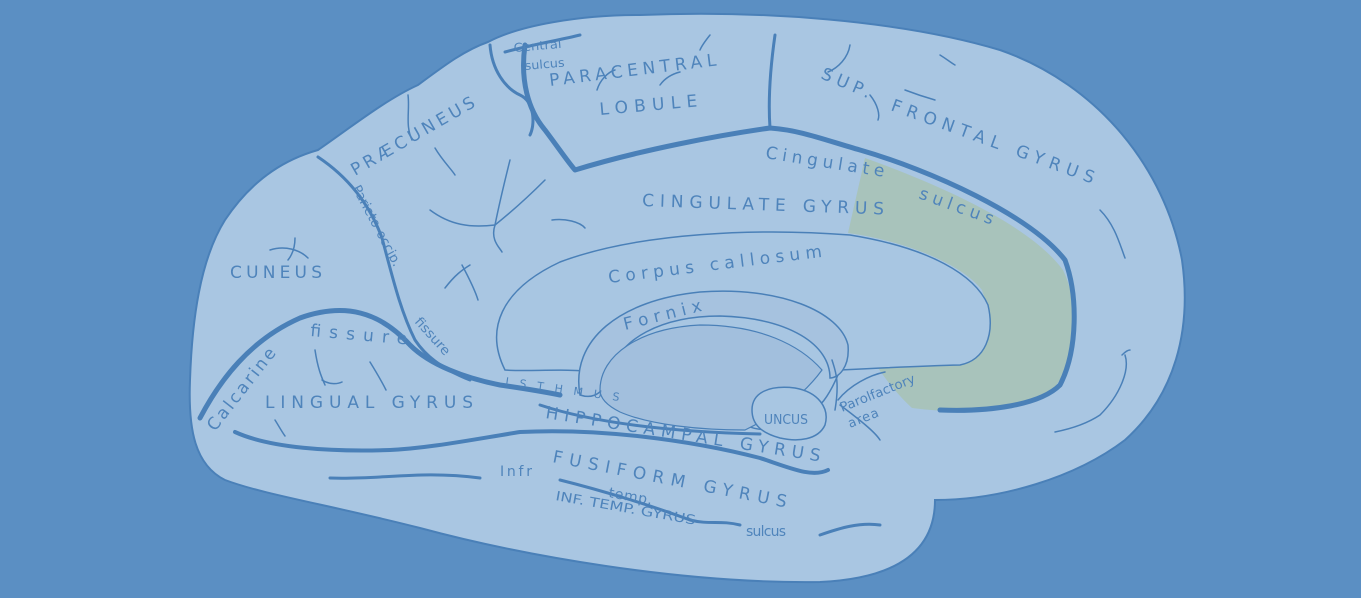  What do you see at coordinates (605, 505) in the screenshot?
I see `inf-temp-sulcus-line` at bounding box center [605, 505].